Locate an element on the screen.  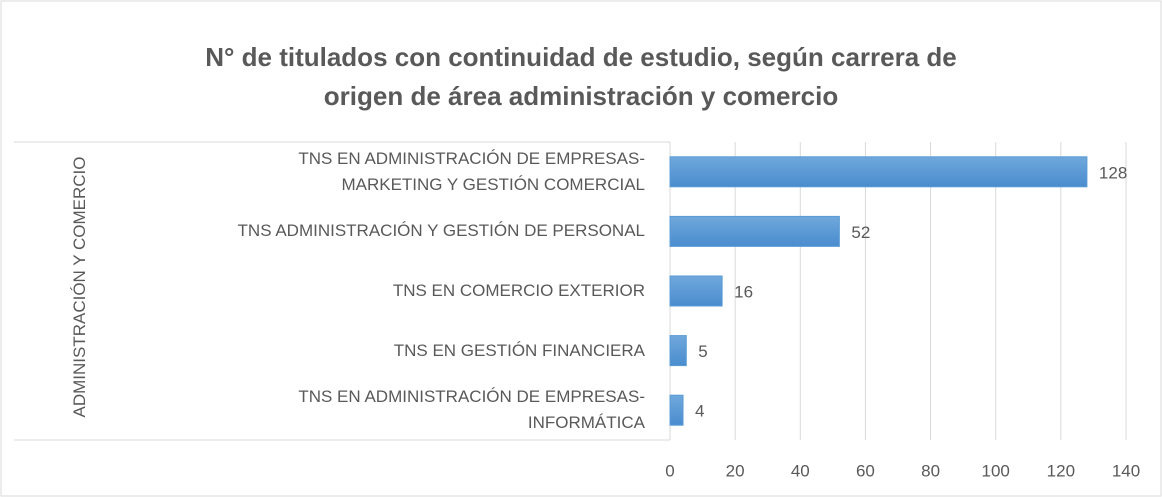
data-label: 16 is located at coordinates (743, 291).